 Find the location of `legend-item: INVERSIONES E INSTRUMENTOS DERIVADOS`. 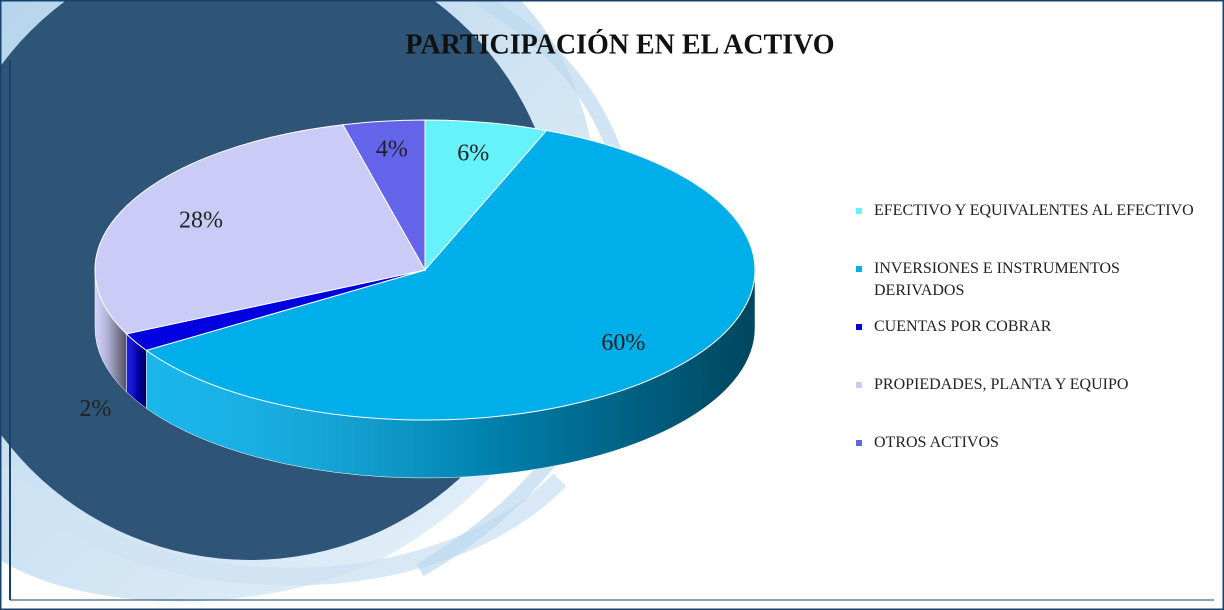

legend-item: INVERSIONES E INSTRUMENTOS DERIVADOS is located at coordinates (1027, 287).